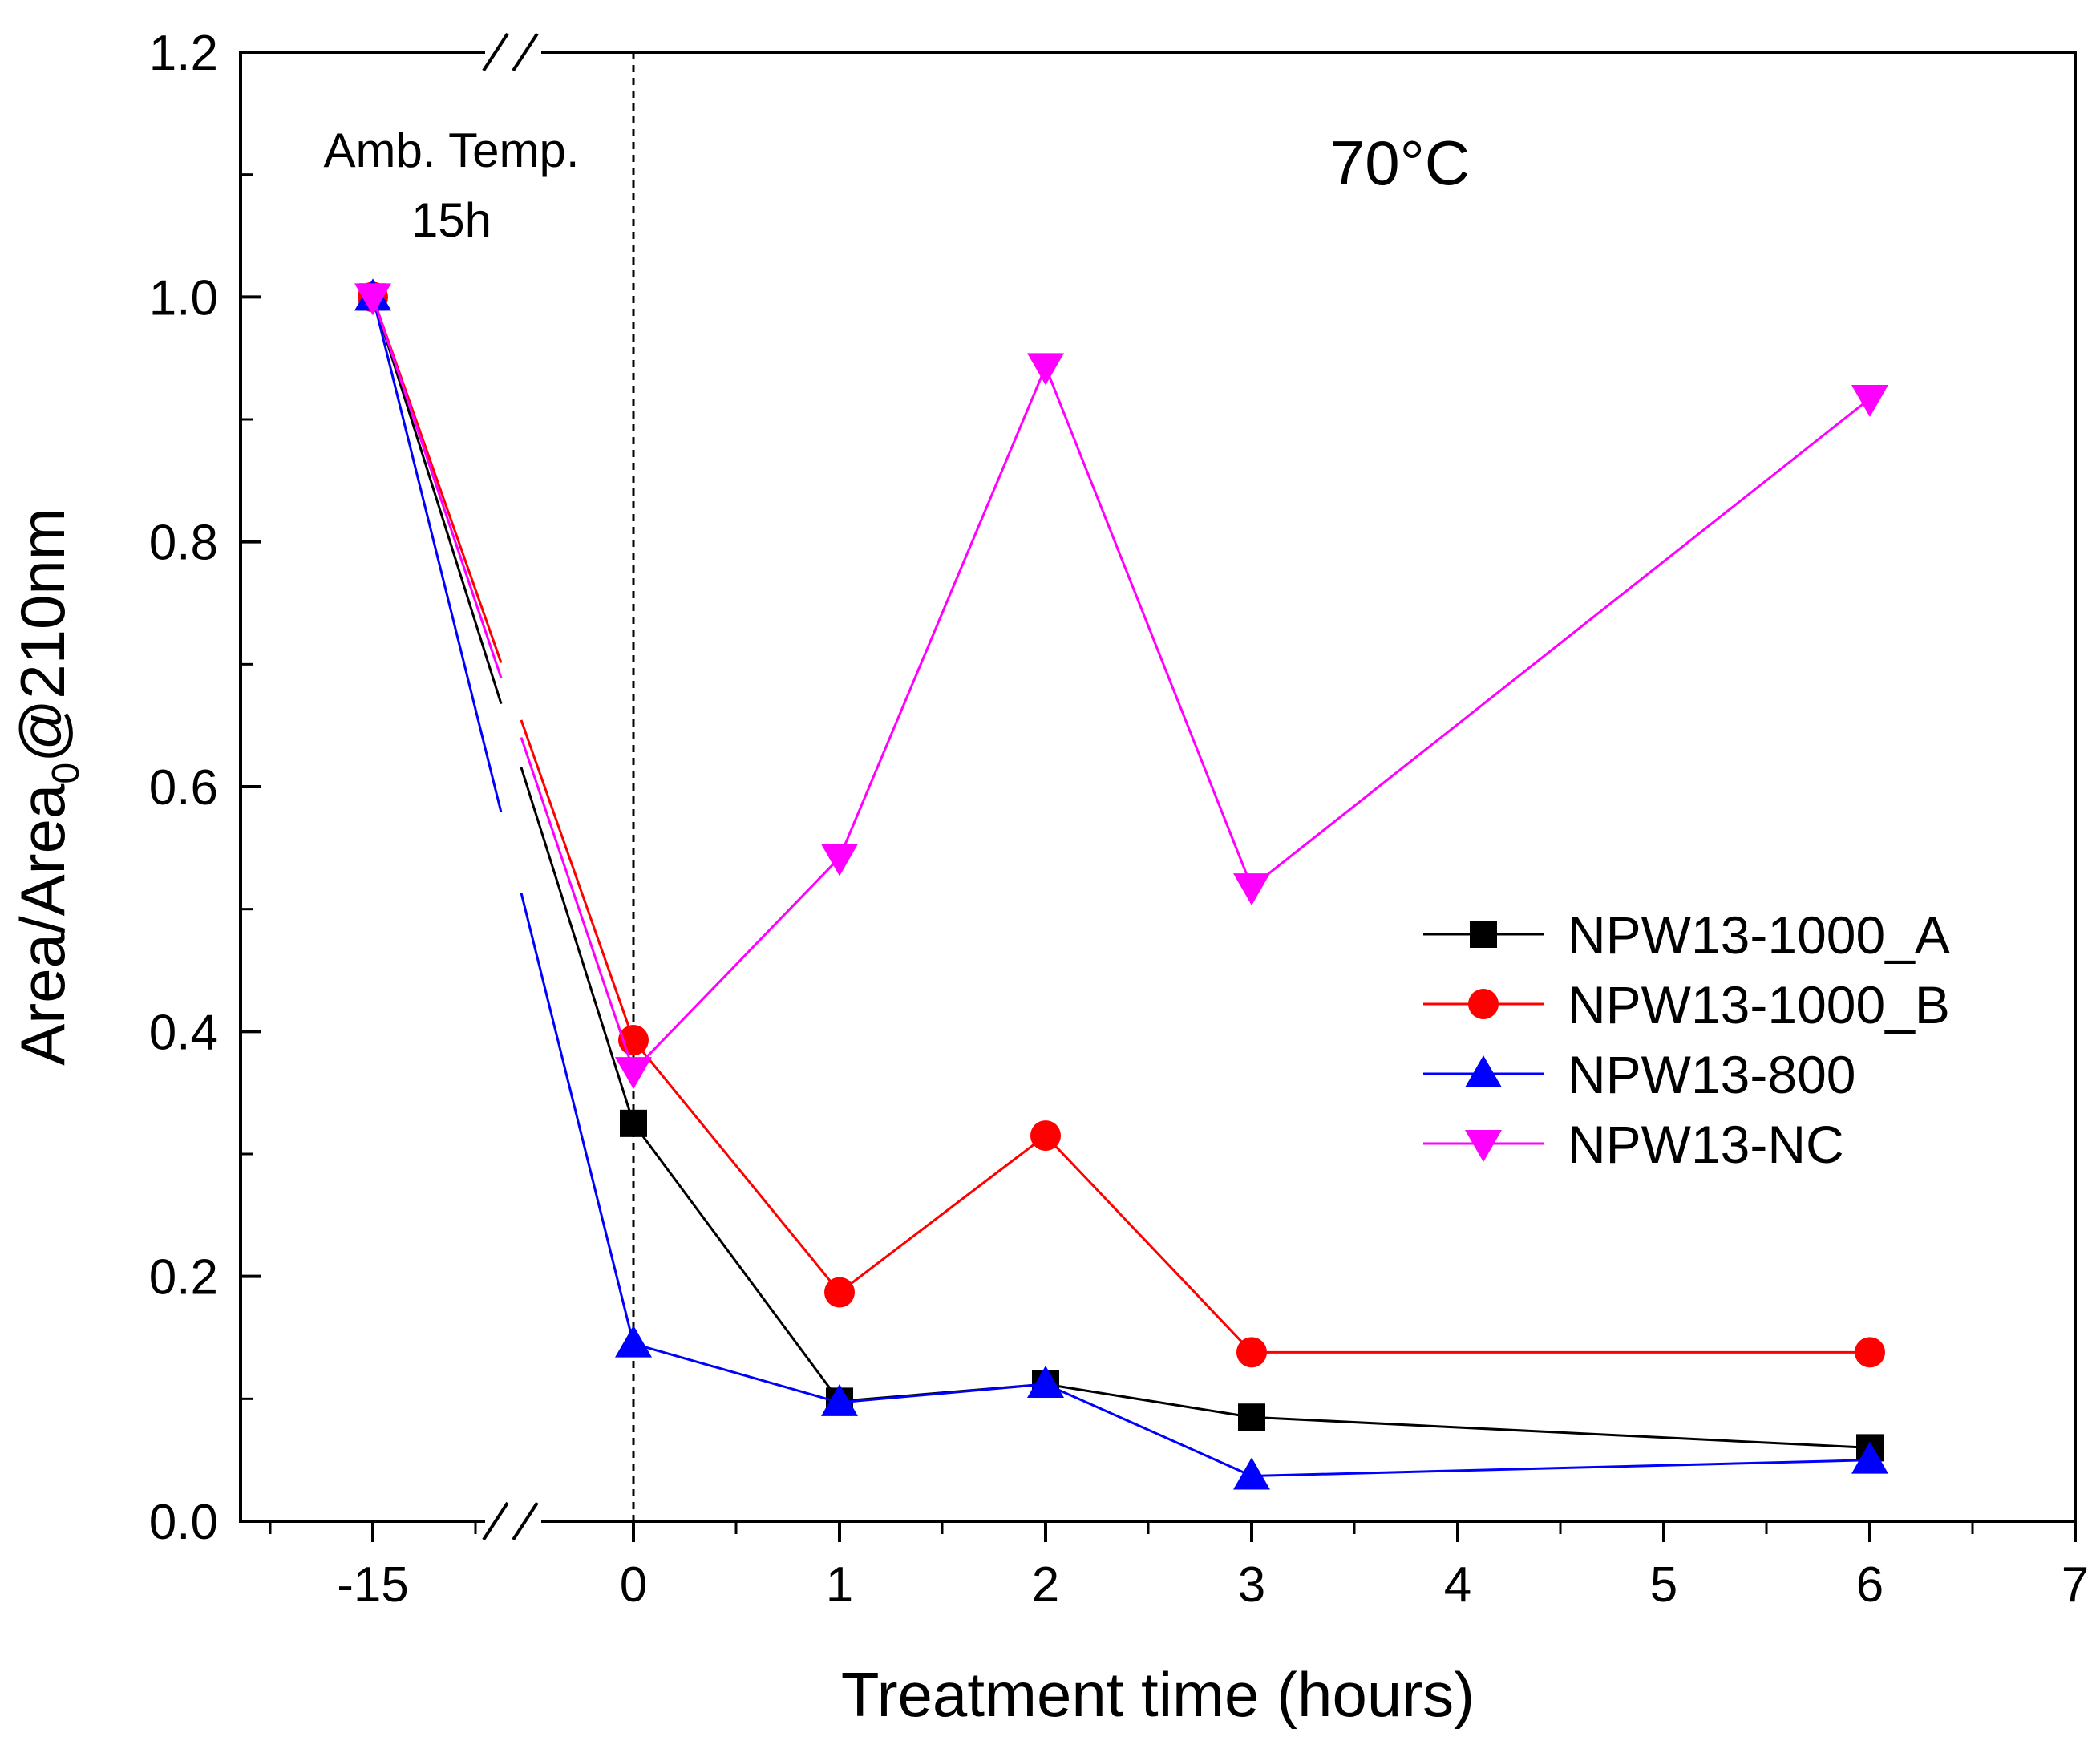  Describe the element at coordinates (512, 52) in the screenshot. I see `axis-break-top` at that location.